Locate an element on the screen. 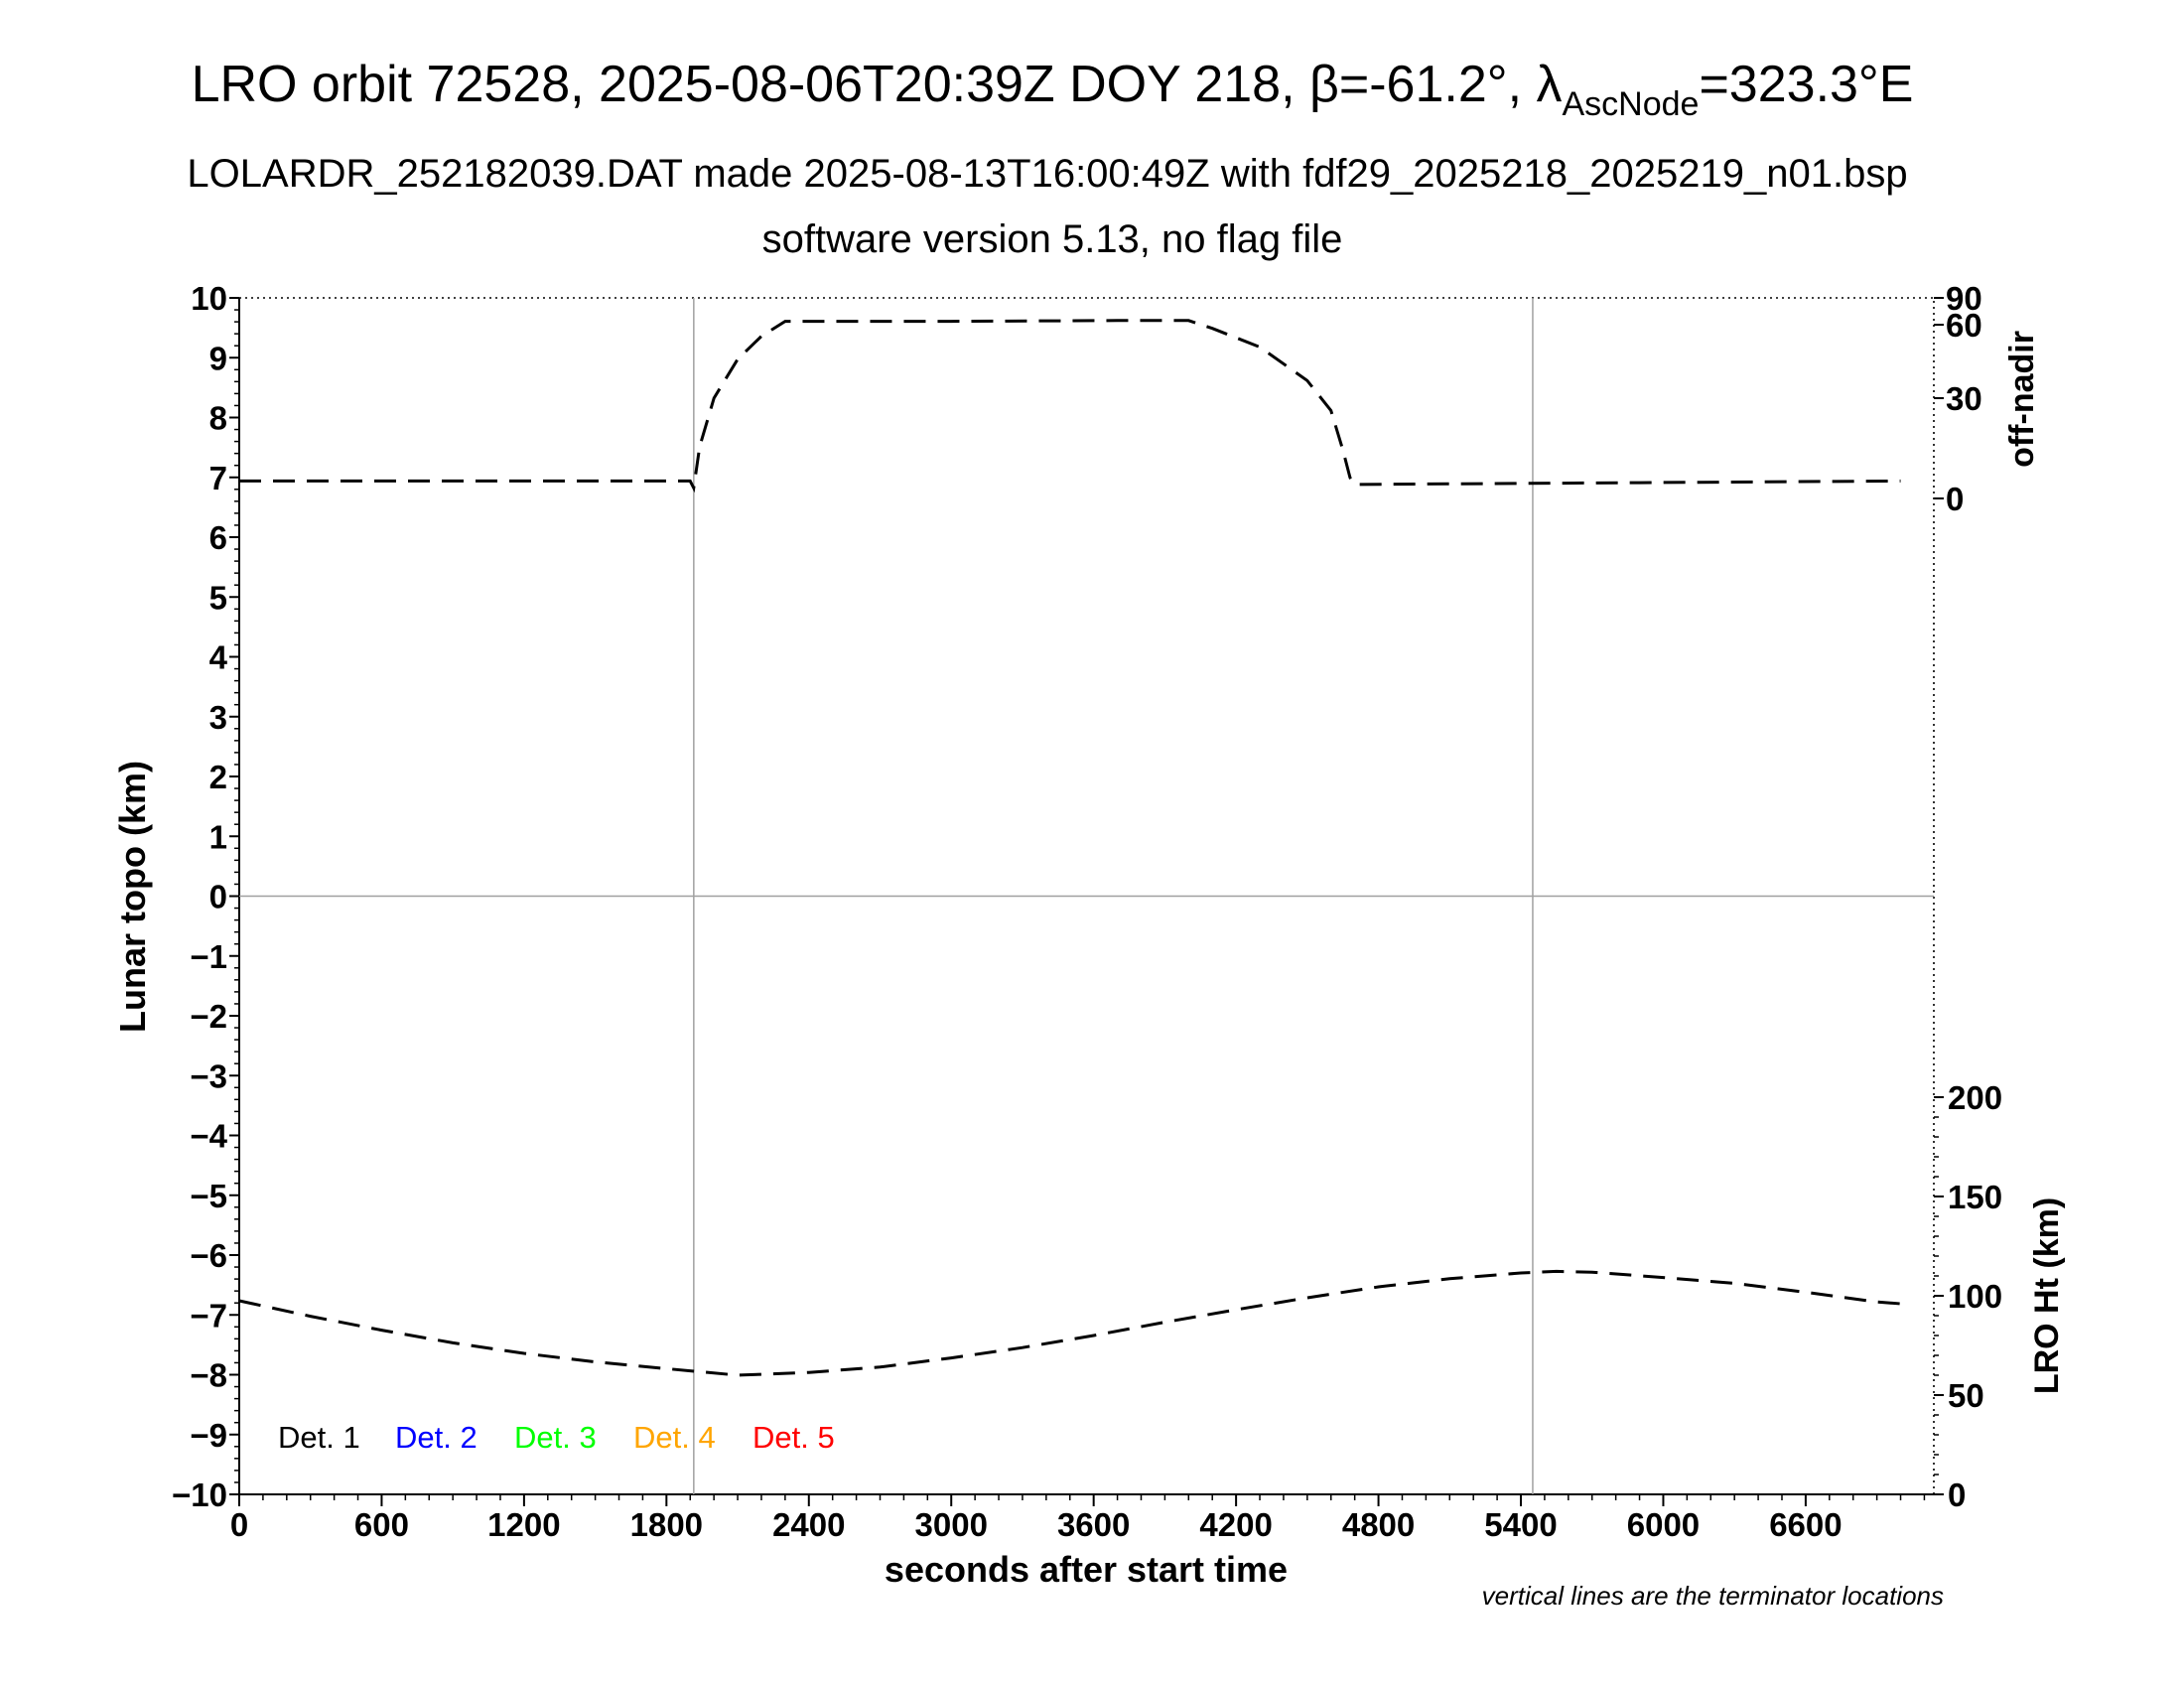 This screenshot has height=1688, width=2184. lro-ht-tick-label: 100 is located at coordinates (1975, 1296).